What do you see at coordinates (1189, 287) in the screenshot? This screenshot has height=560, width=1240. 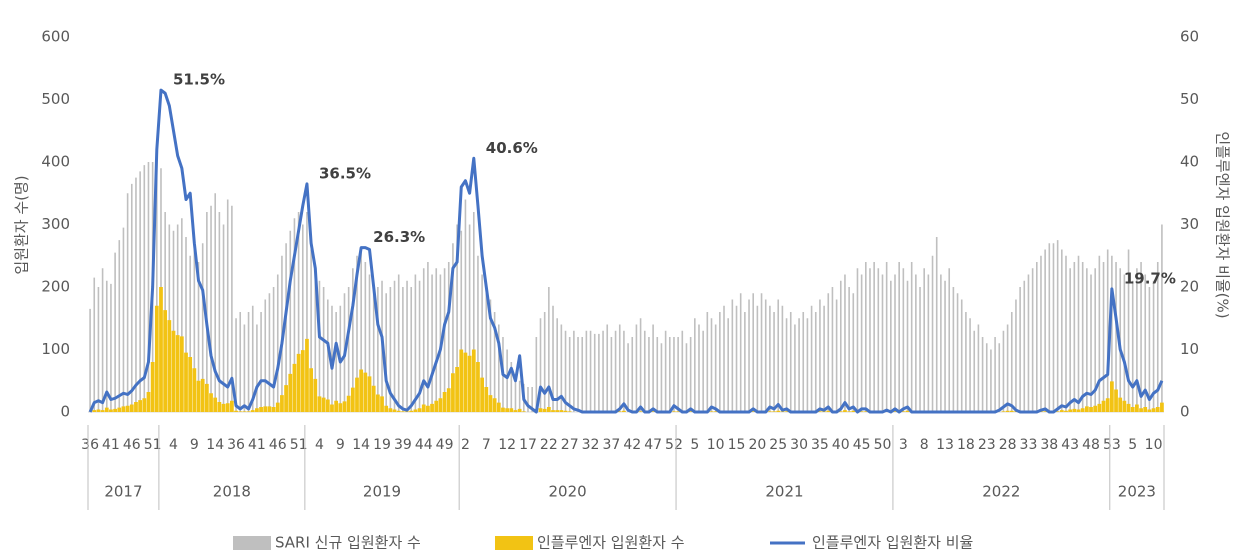 I see `y2-tick-label: 20` at bounding box center [1189, 287].